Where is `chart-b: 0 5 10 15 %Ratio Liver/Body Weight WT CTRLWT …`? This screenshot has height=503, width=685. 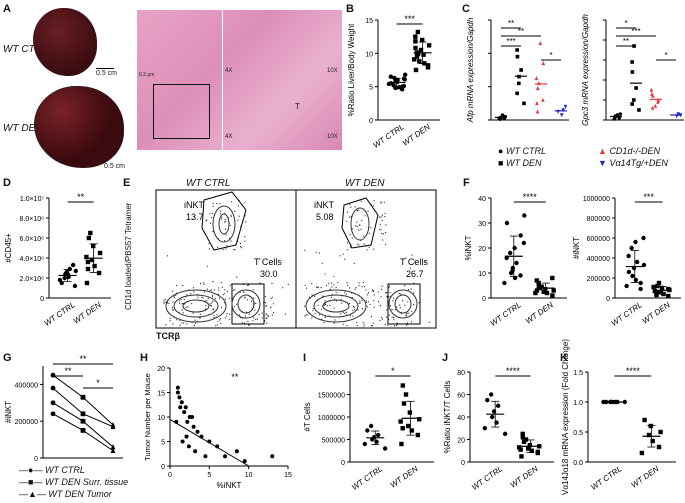 chart-b: 0 5 10 15 %Ratio Liver/Body Weight WT CTRLWT … is located at coordinates (393, 82).